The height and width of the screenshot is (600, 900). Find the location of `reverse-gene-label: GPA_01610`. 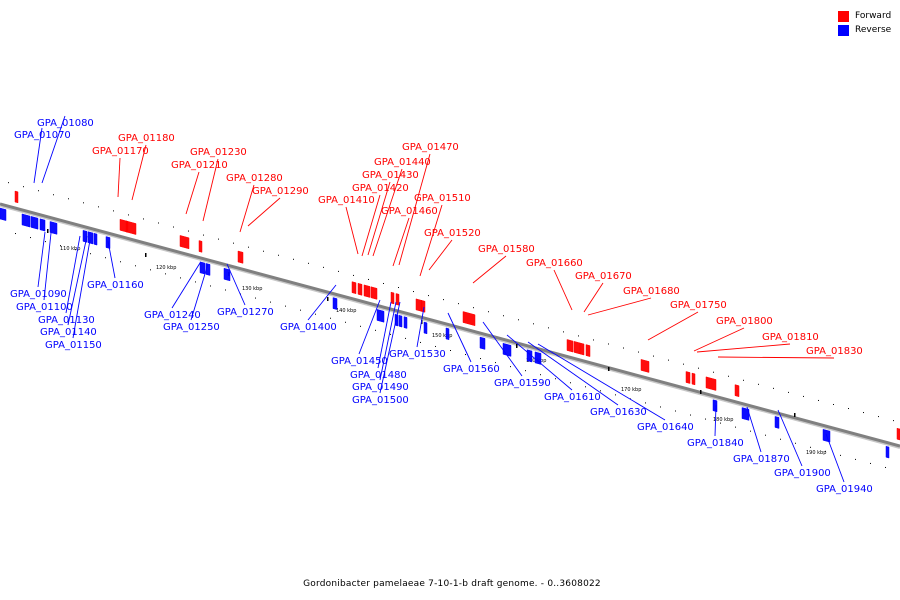

reverse-gene-label: GPA_01610 is located at coordinates (572, 397).